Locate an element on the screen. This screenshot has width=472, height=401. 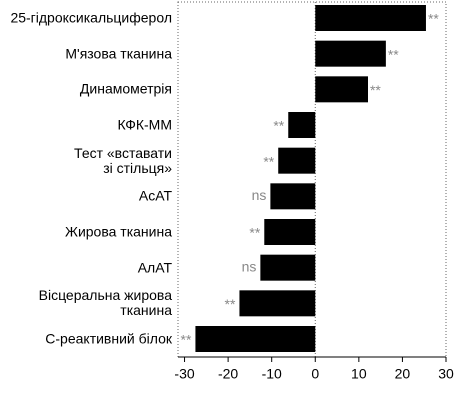
category-label: Динамометрія is located at coordinates (125, 88).